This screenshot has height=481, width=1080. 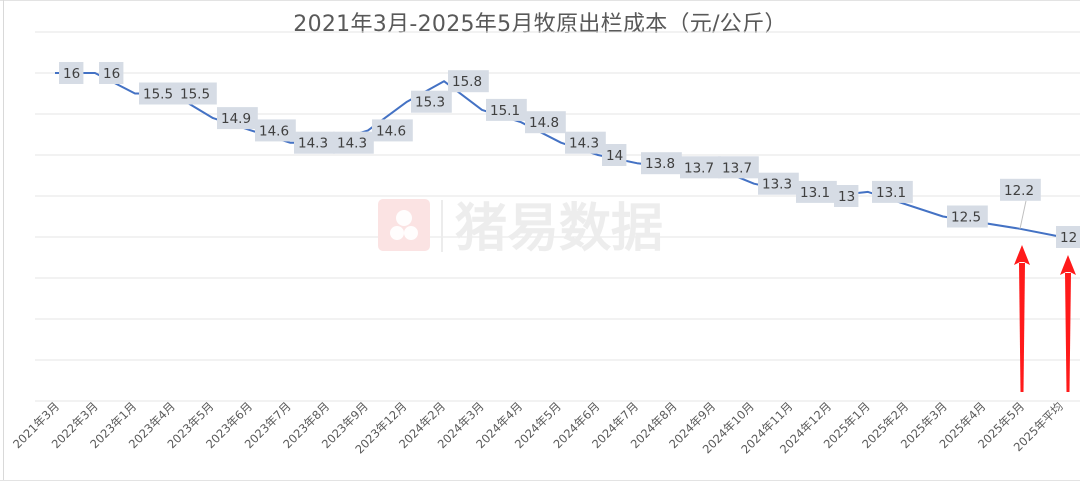 I want to click on svg-text: 14, so click(x=614, y=156).